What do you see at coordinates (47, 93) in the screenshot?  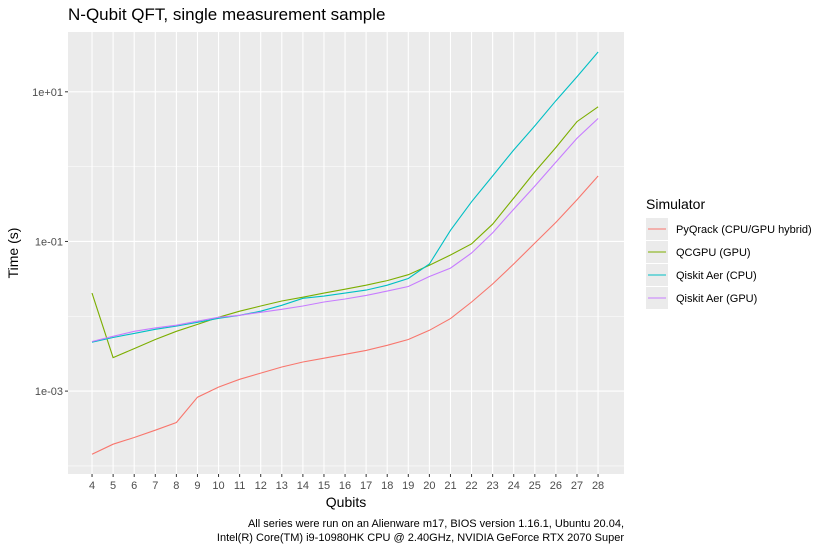 I see `y-tick-label: 1e+01` at bounding box center [47, 93].